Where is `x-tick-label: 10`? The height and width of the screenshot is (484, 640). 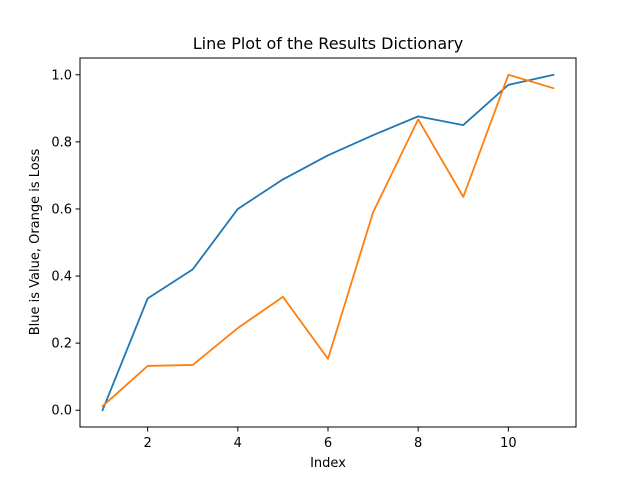 x-tick-label: 10 is located at coordinates (508, 443).